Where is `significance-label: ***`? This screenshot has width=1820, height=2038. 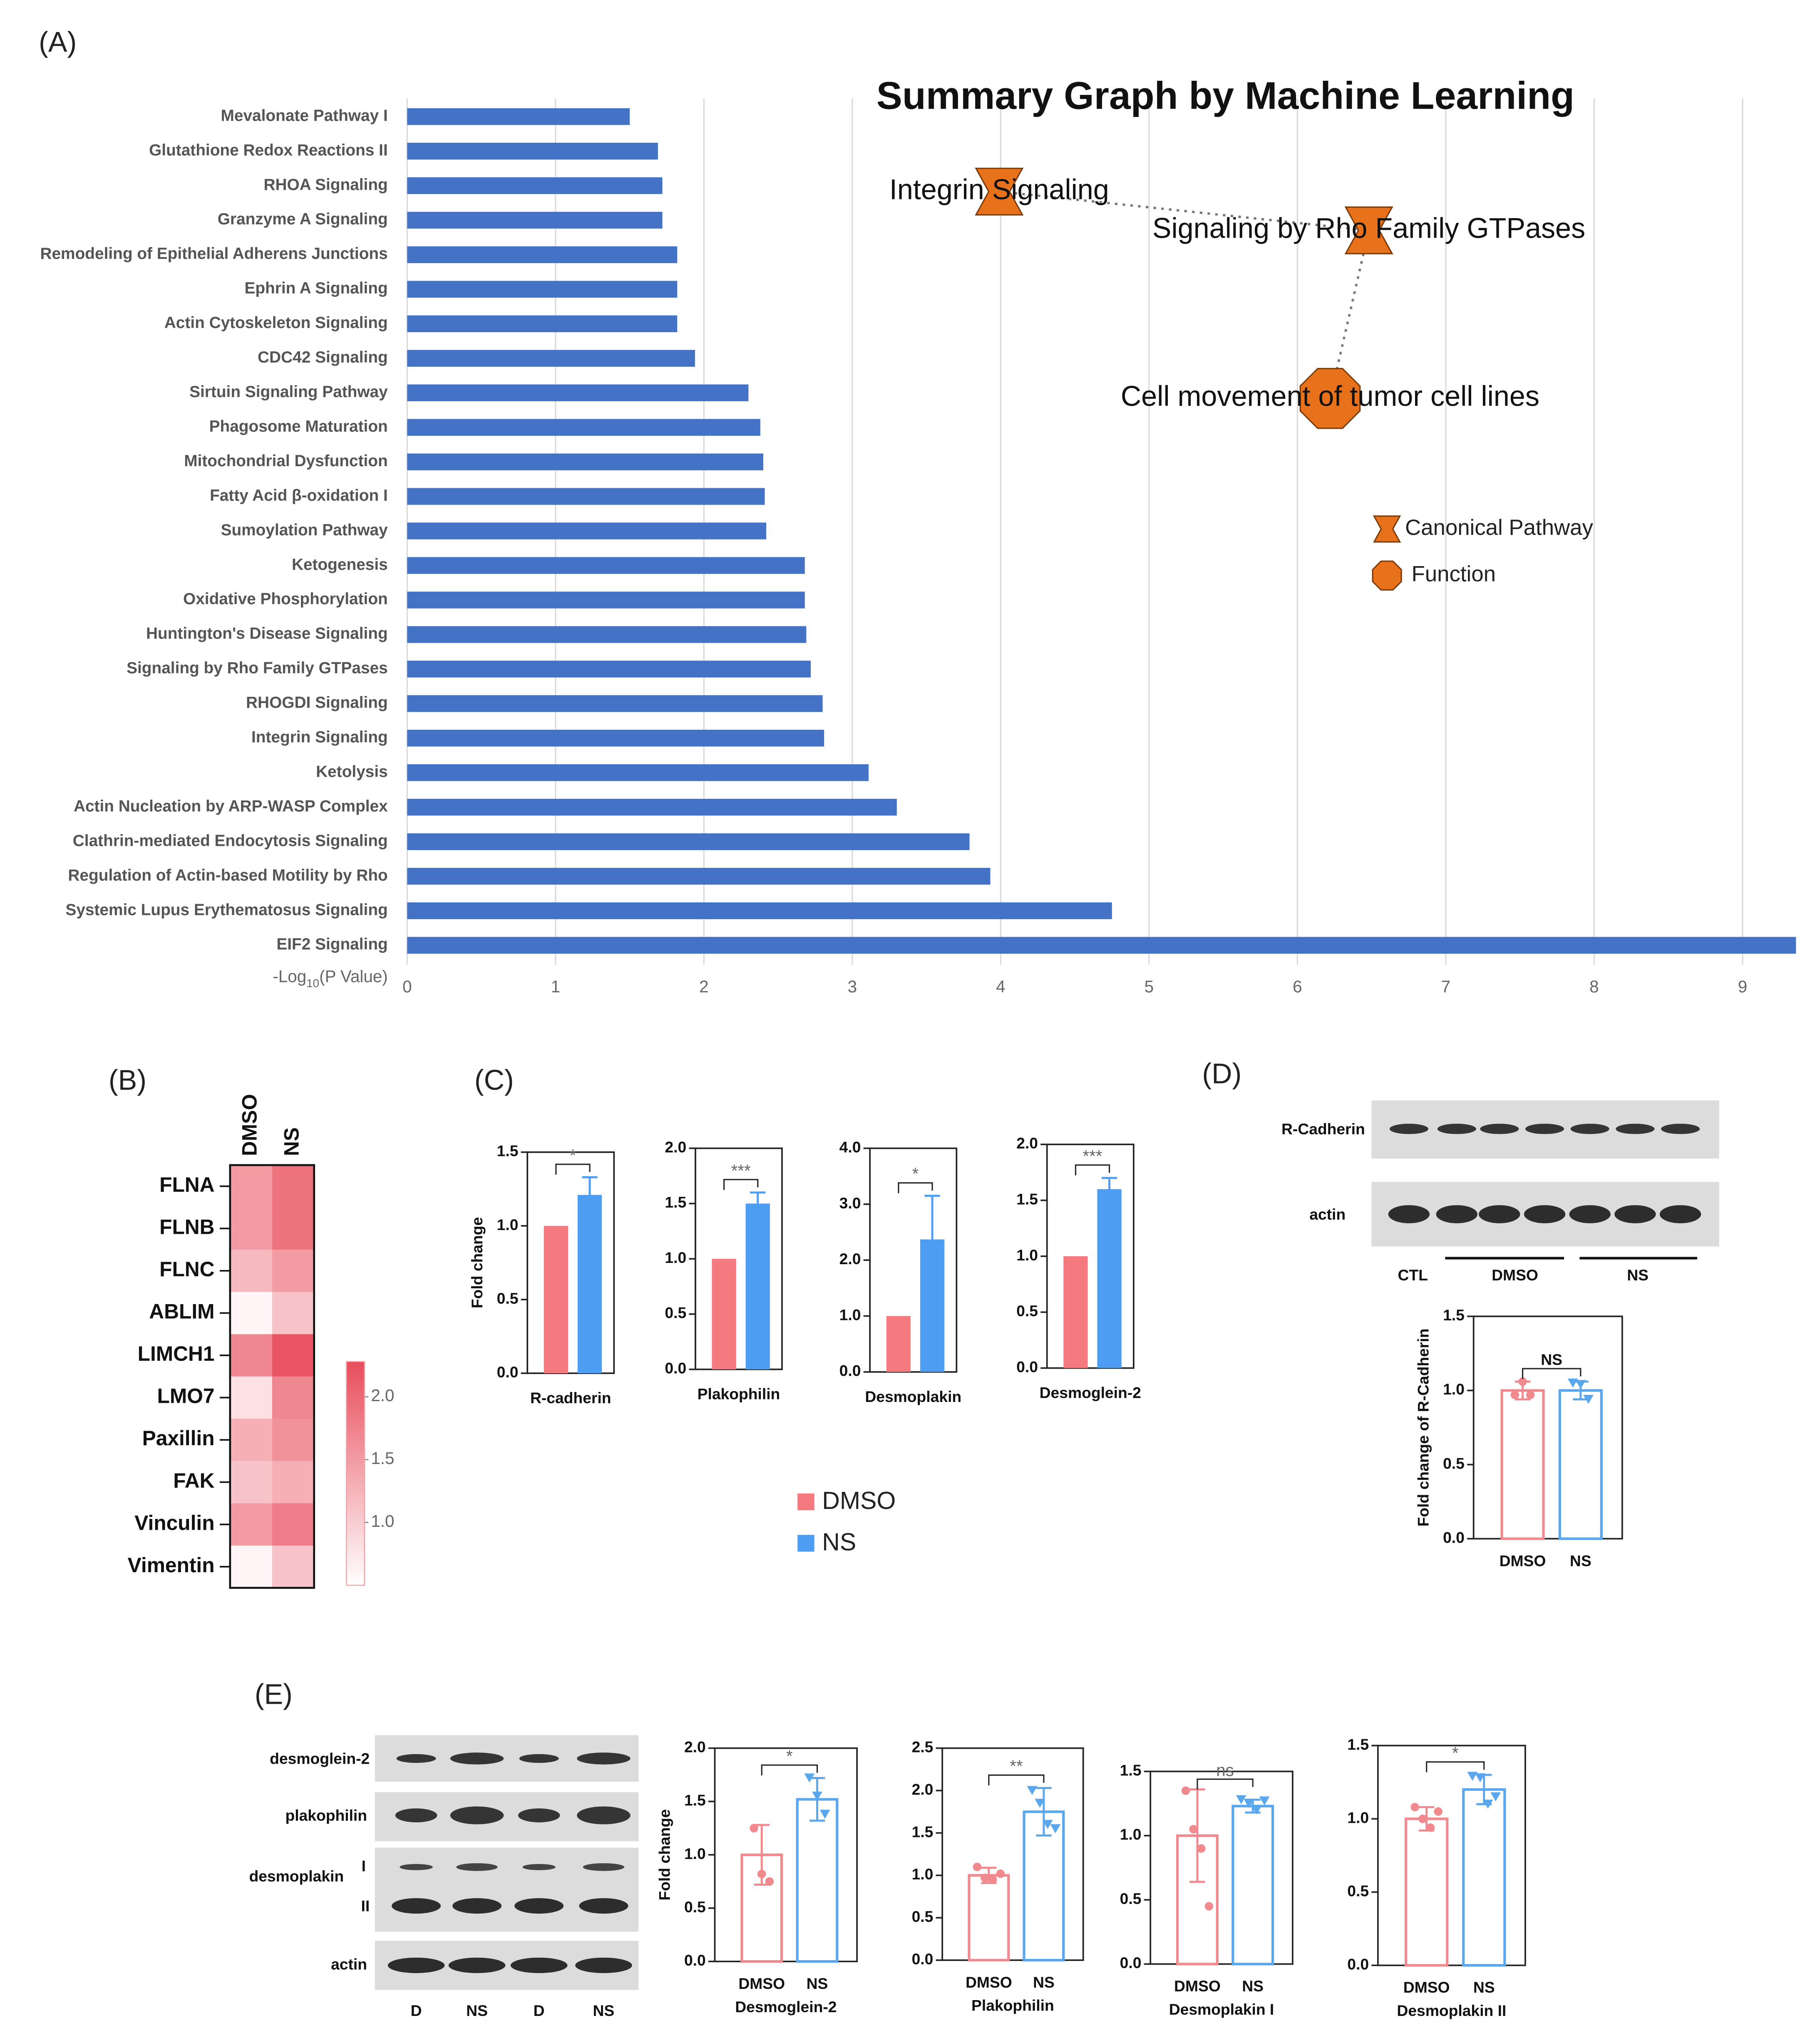 significance-label: *** is located at coordinates (1092, 1156).